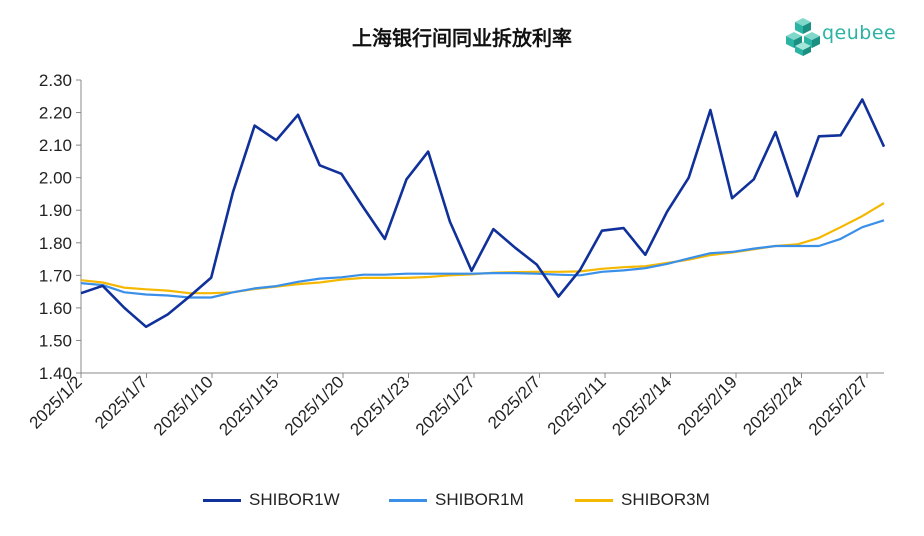  I want to click on legend-label-shibor1w: SHIBOR1W, so click(294, 499).